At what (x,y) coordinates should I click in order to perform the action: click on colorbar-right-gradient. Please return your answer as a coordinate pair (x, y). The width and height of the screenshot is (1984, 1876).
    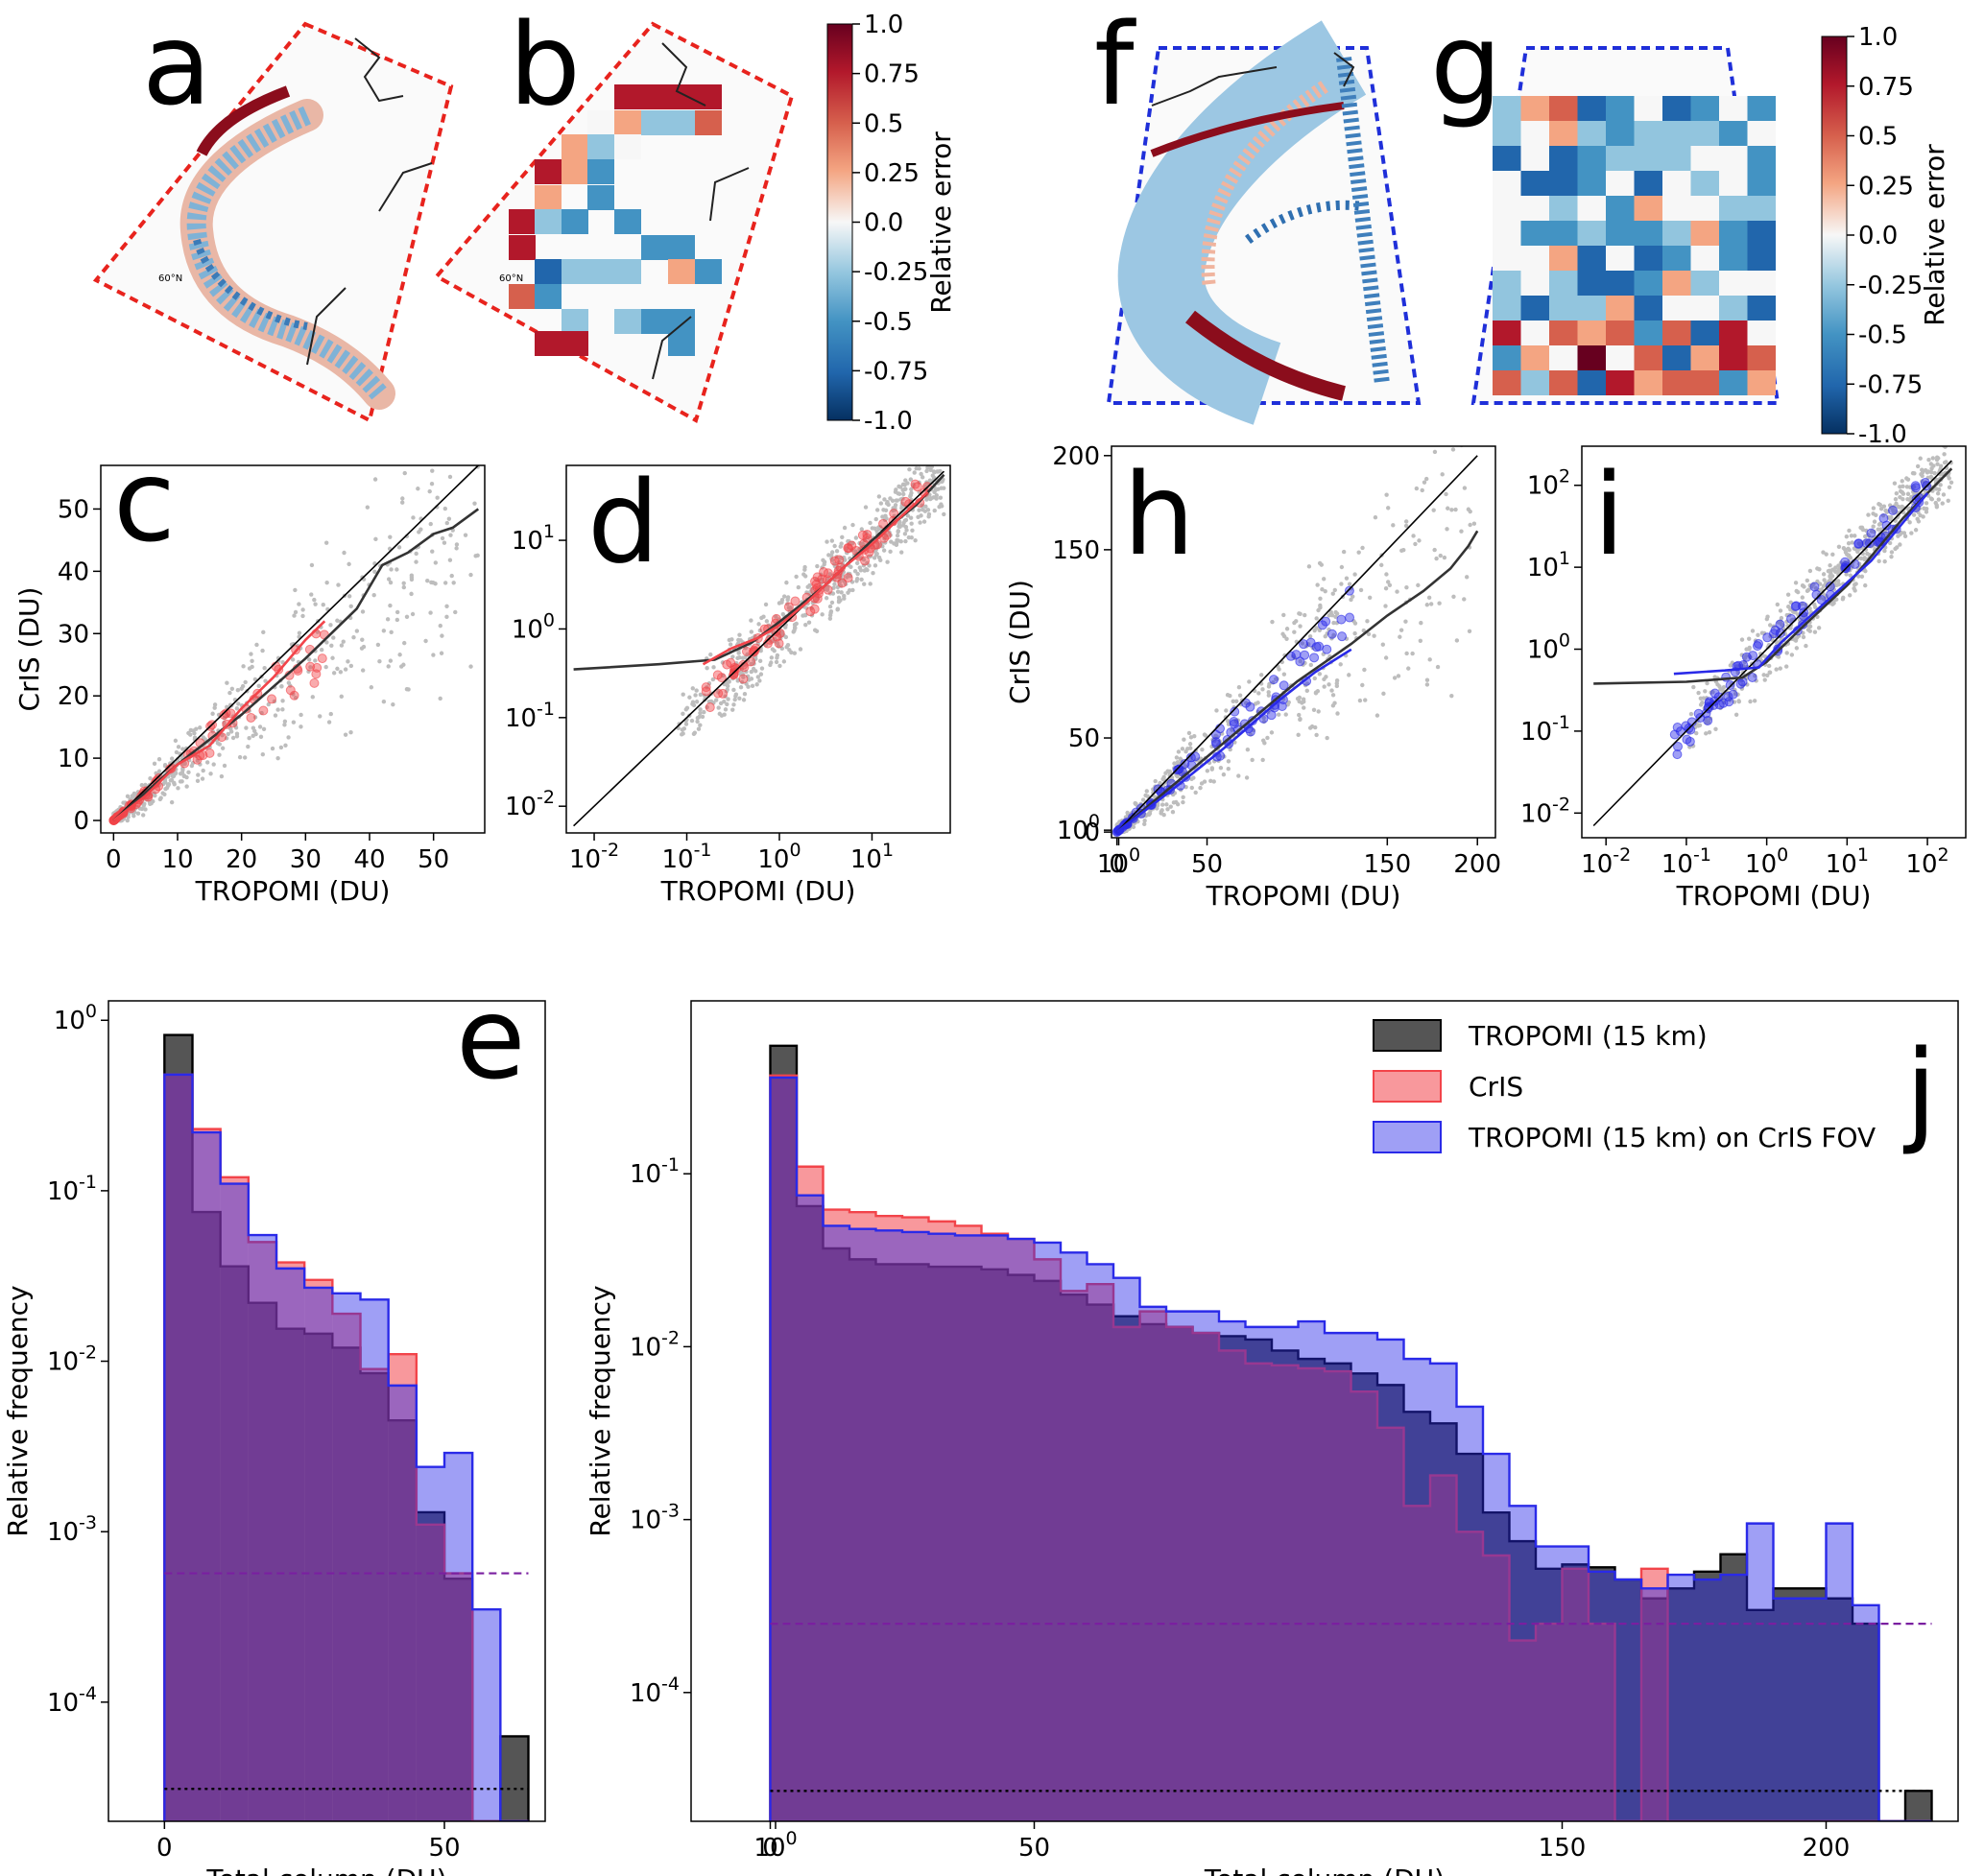
    Looking at the image, I should click on (1834, 235).